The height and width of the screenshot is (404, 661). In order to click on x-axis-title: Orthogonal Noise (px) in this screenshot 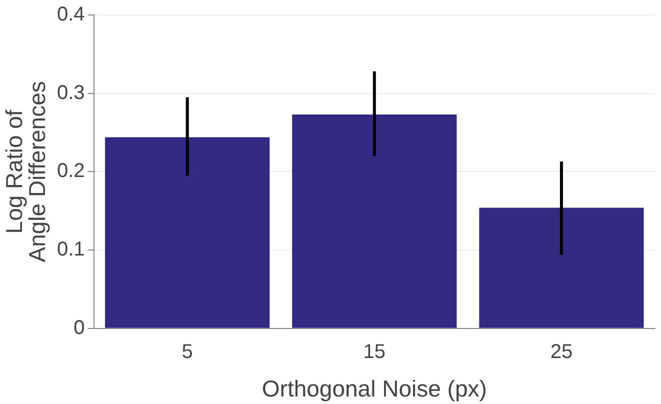, I will do `click(374, 389)`.